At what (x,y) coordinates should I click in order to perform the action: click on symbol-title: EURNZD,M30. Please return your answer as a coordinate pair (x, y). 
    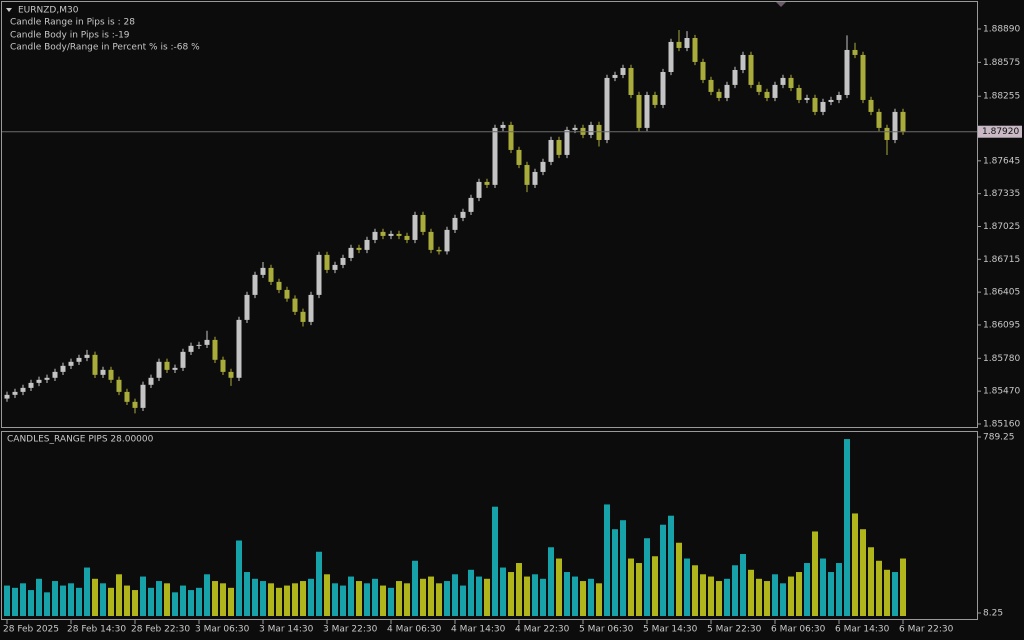
    Looking at the image, I should click on (48, 11).